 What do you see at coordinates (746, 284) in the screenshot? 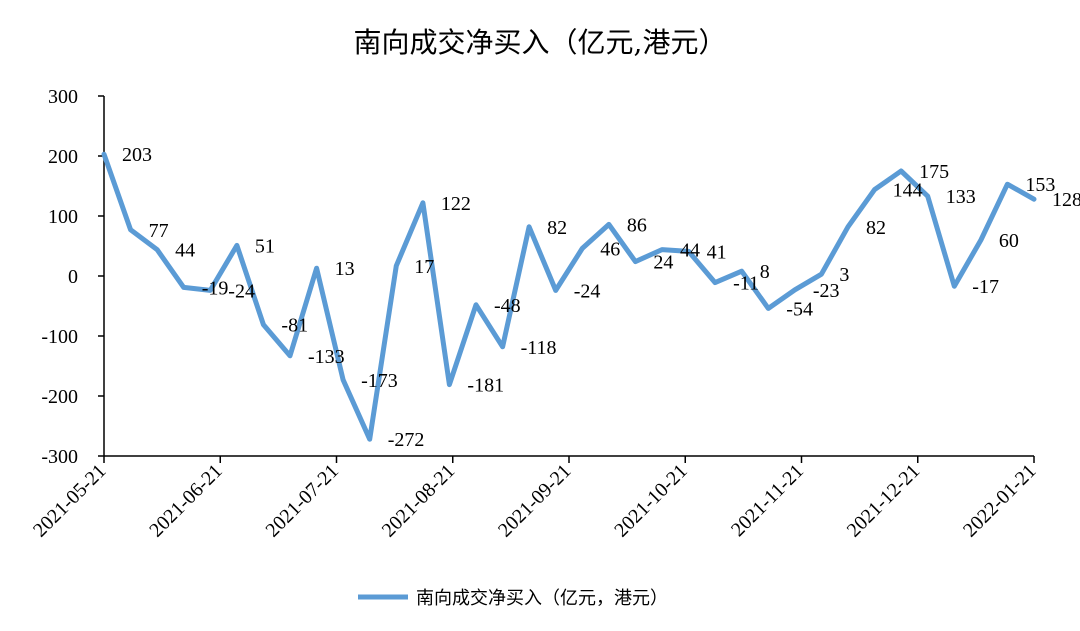
I see `data-label: -11` at bounding box center [746, 284].